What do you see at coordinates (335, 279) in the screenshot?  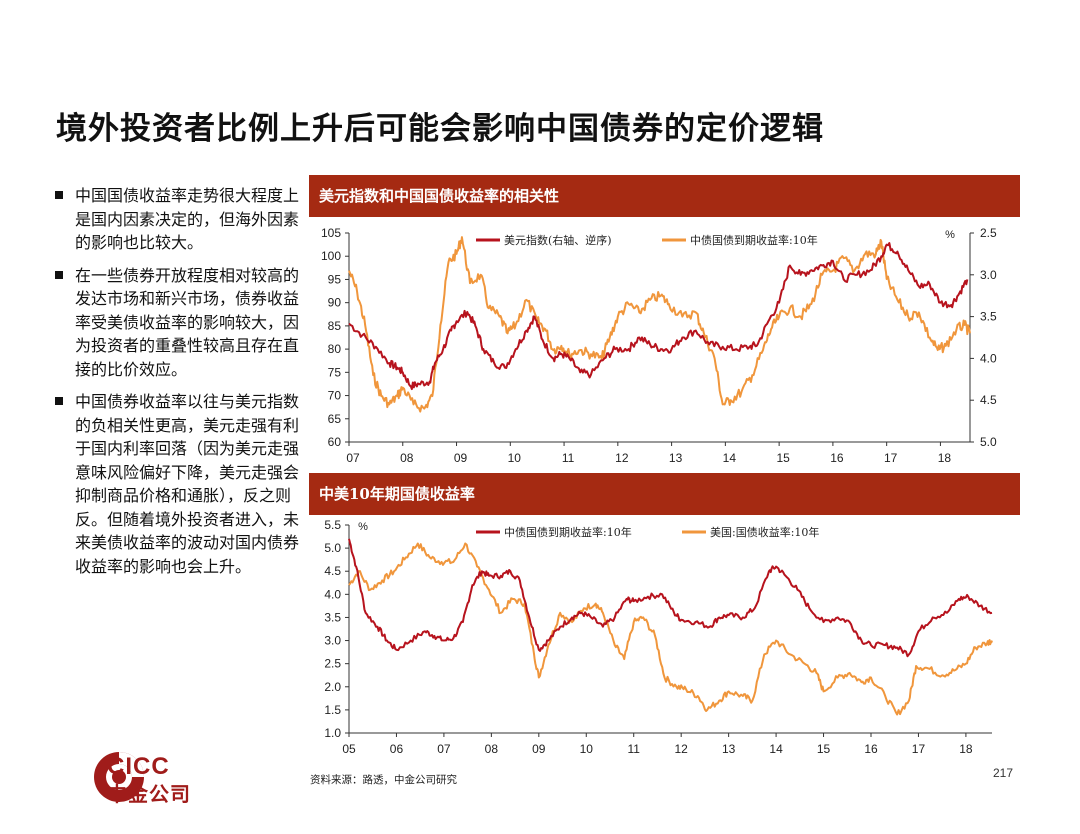 I see `chart1-left-tick-label: 95` at bounding box center [335, 279].